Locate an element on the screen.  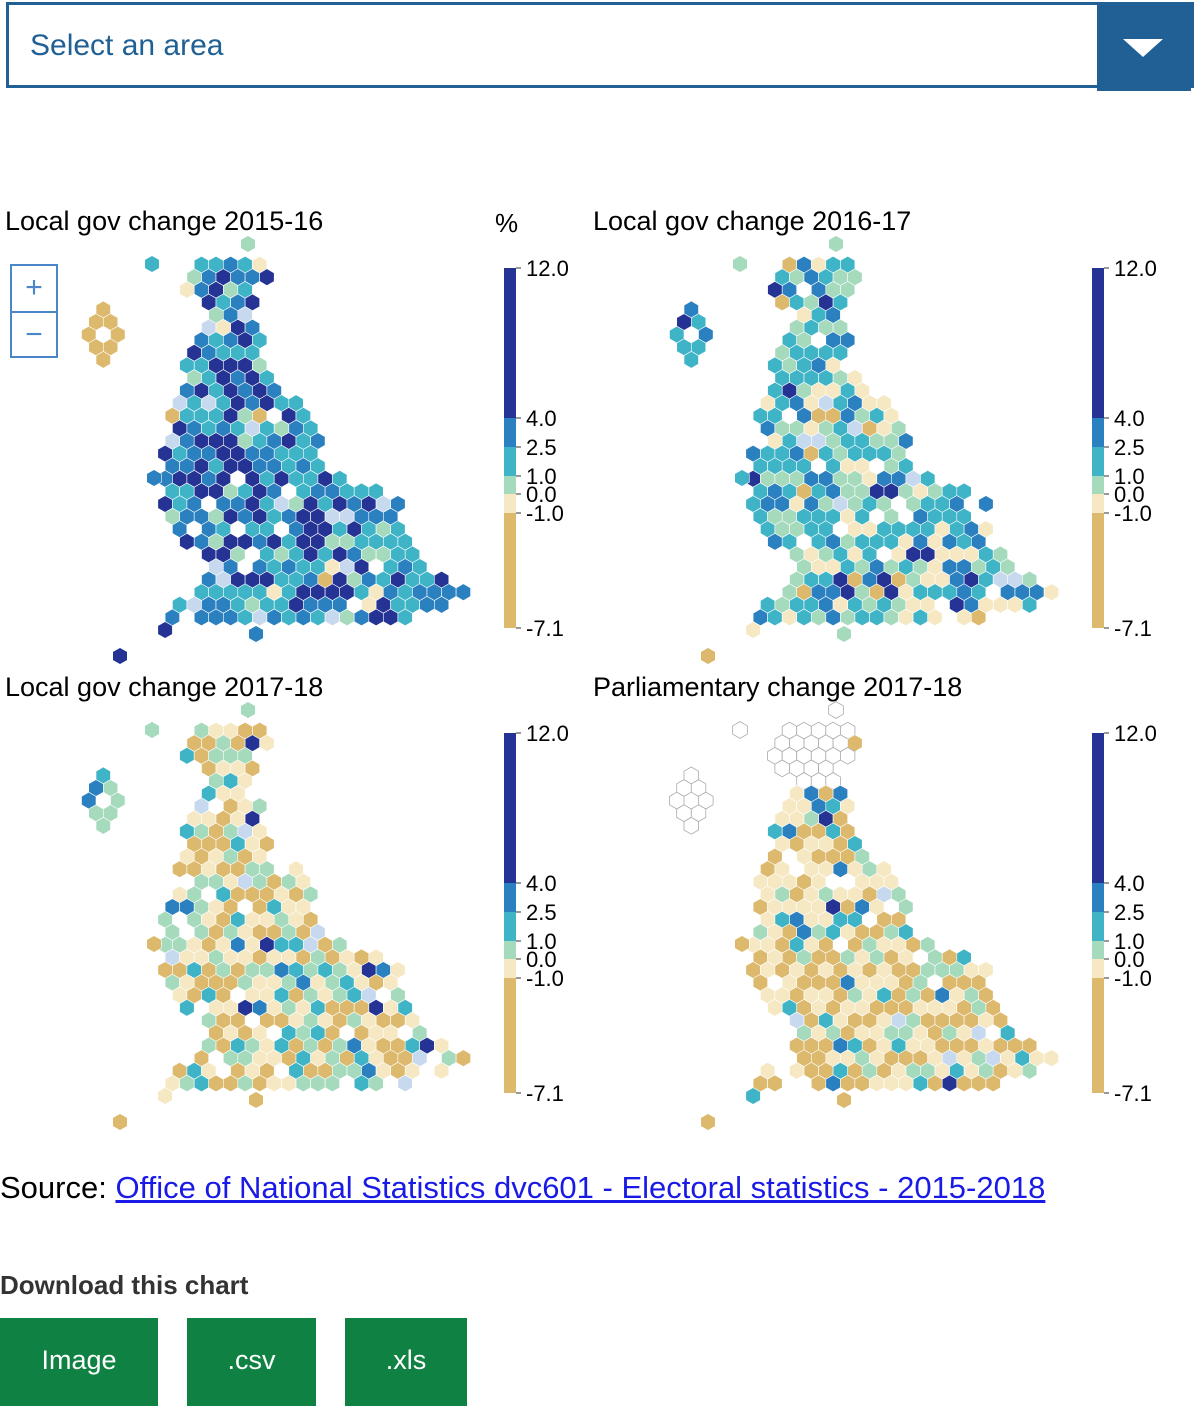
color-legend-3: 12.0 4.0 2.5 1.00.0-1.0 -7.1 is located at coordinates (536, 913).